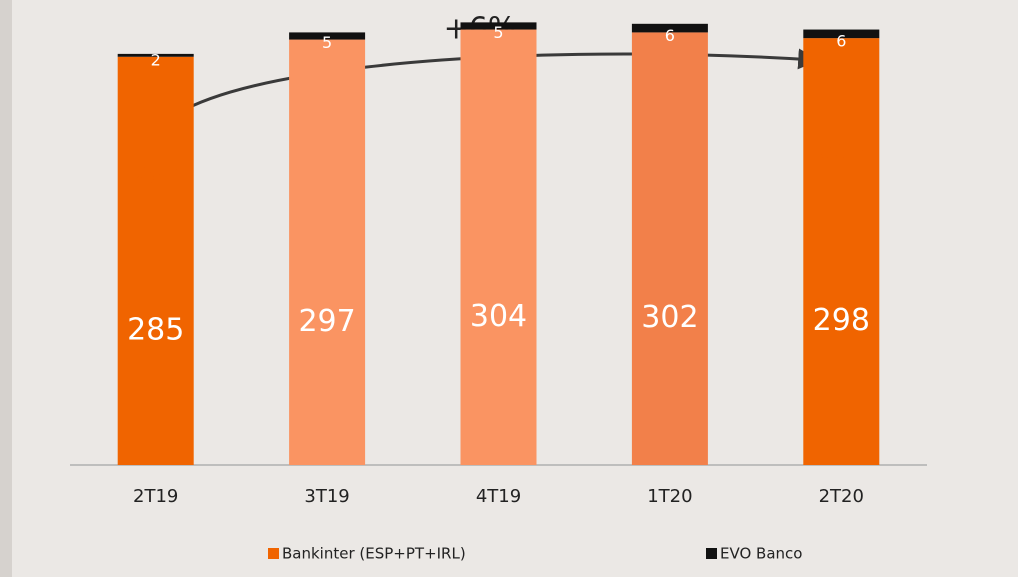  I want to click on value-label: 304, so click(498, 316).